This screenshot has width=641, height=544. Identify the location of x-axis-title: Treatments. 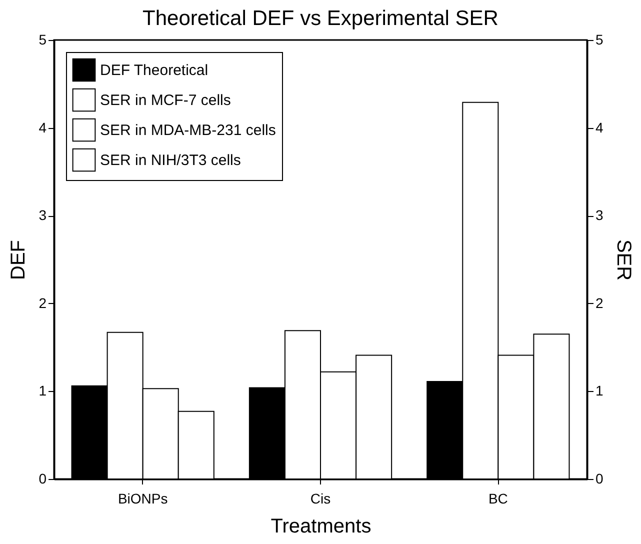
(321, 527).